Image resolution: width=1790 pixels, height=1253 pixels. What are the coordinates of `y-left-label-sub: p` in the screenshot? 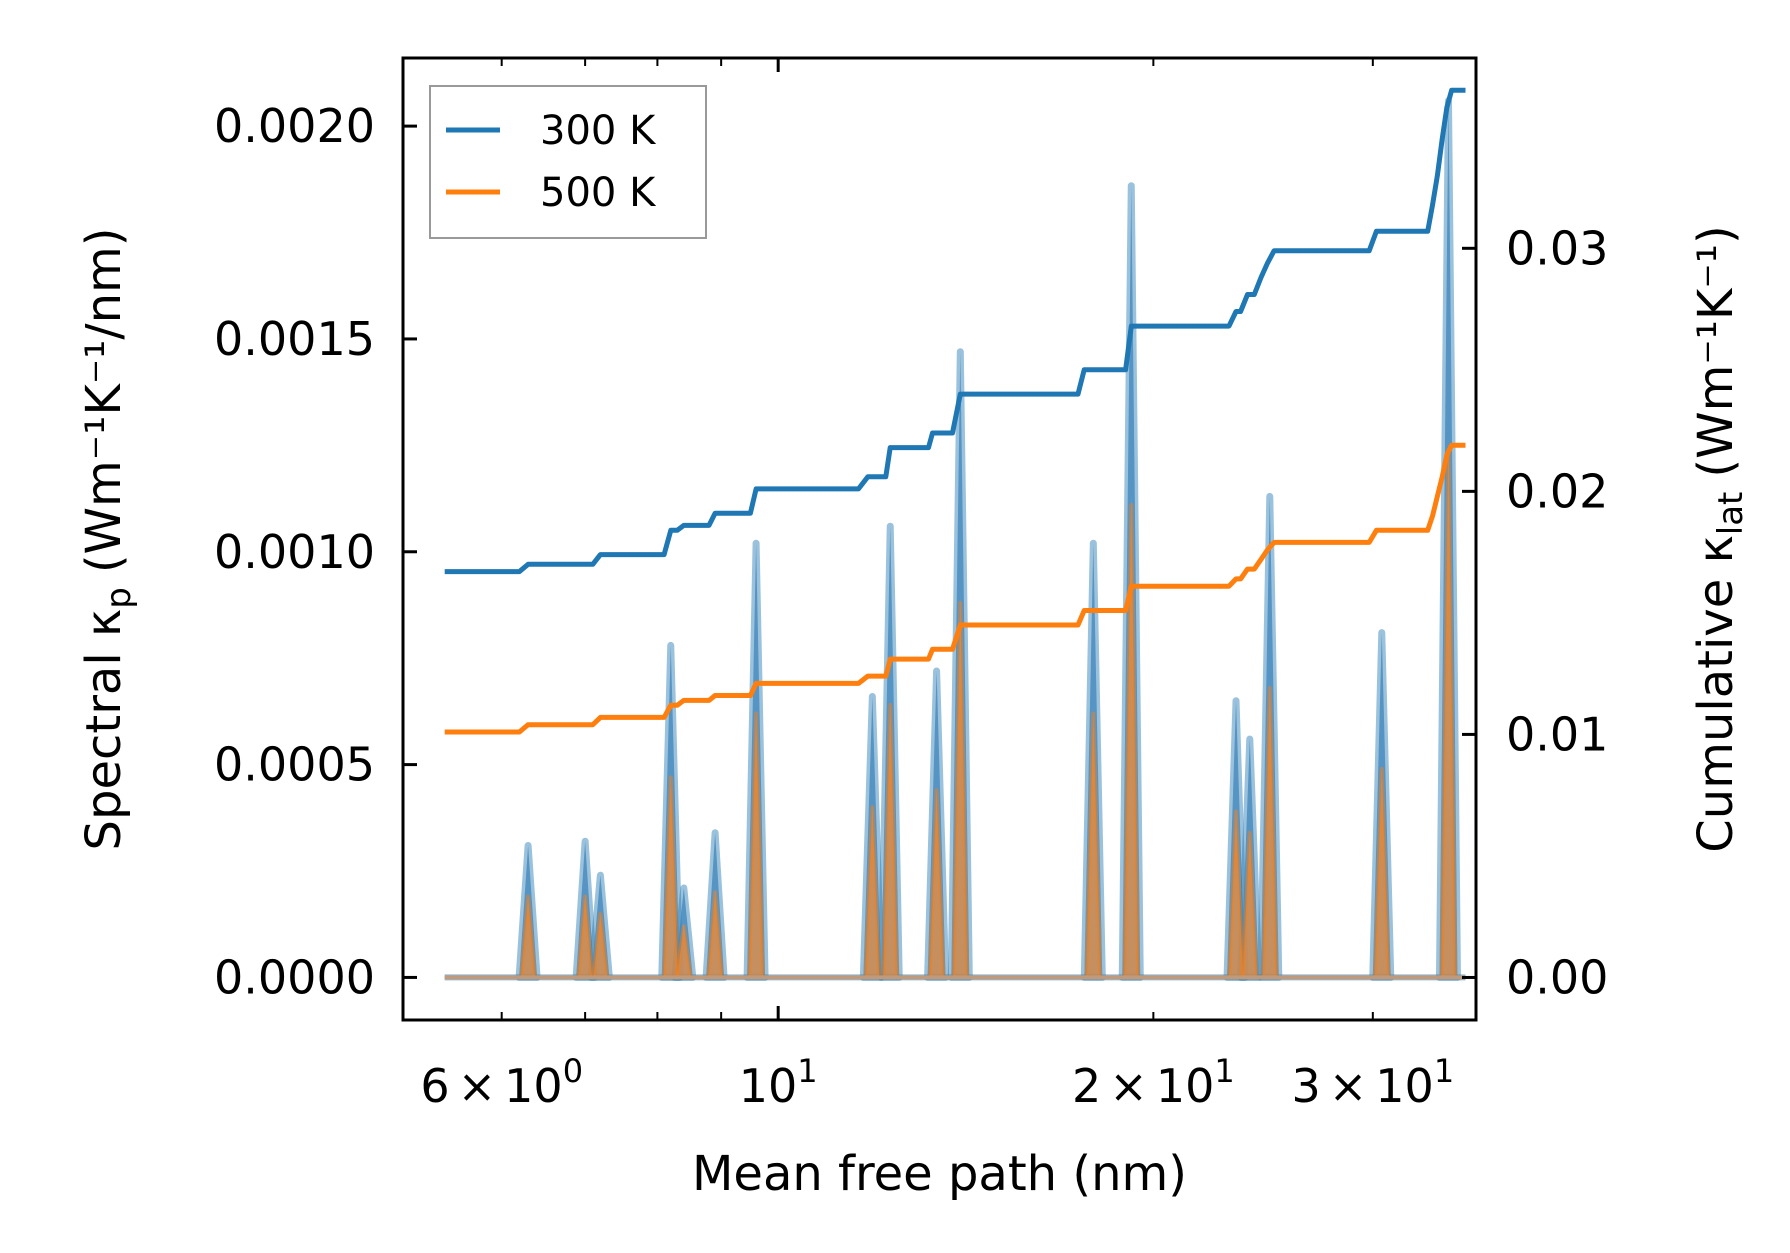 It's located at (119, 598).